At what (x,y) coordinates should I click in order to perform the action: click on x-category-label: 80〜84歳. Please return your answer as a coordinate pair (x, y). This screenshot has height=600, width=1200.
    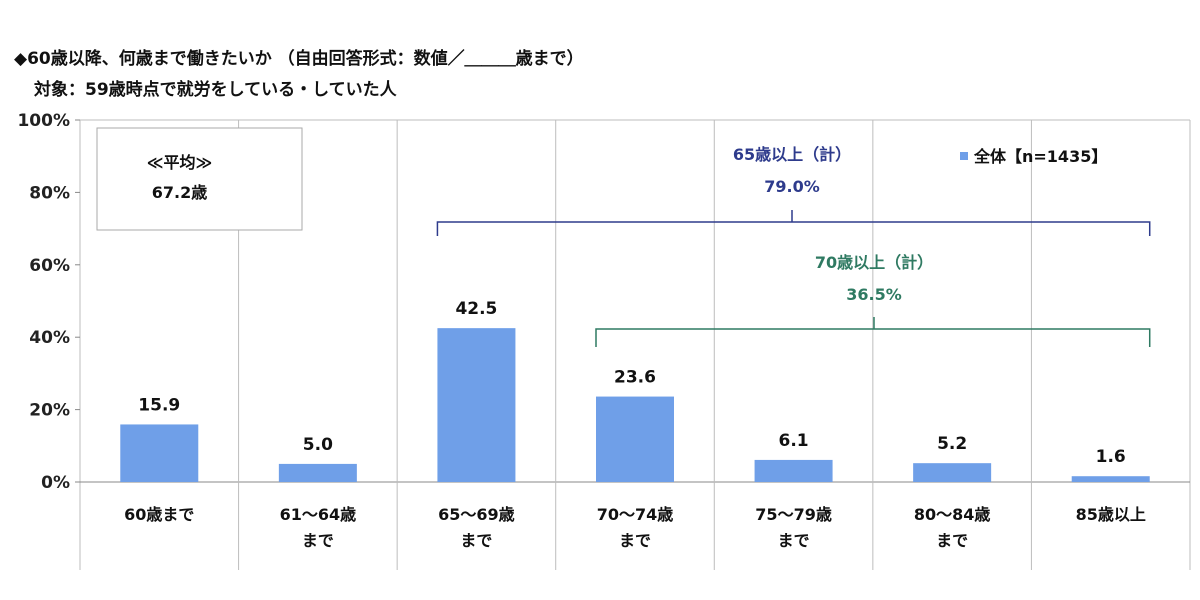
    Looking at the image, I should click on (952, 514).